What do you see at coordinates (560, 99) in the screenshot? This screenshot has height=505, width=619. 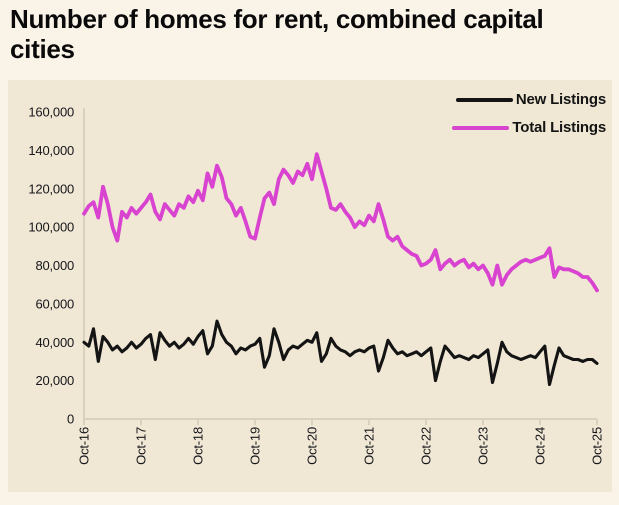 I see `legend-label-new-listings: New Listings` at bounding box center [560, 99].